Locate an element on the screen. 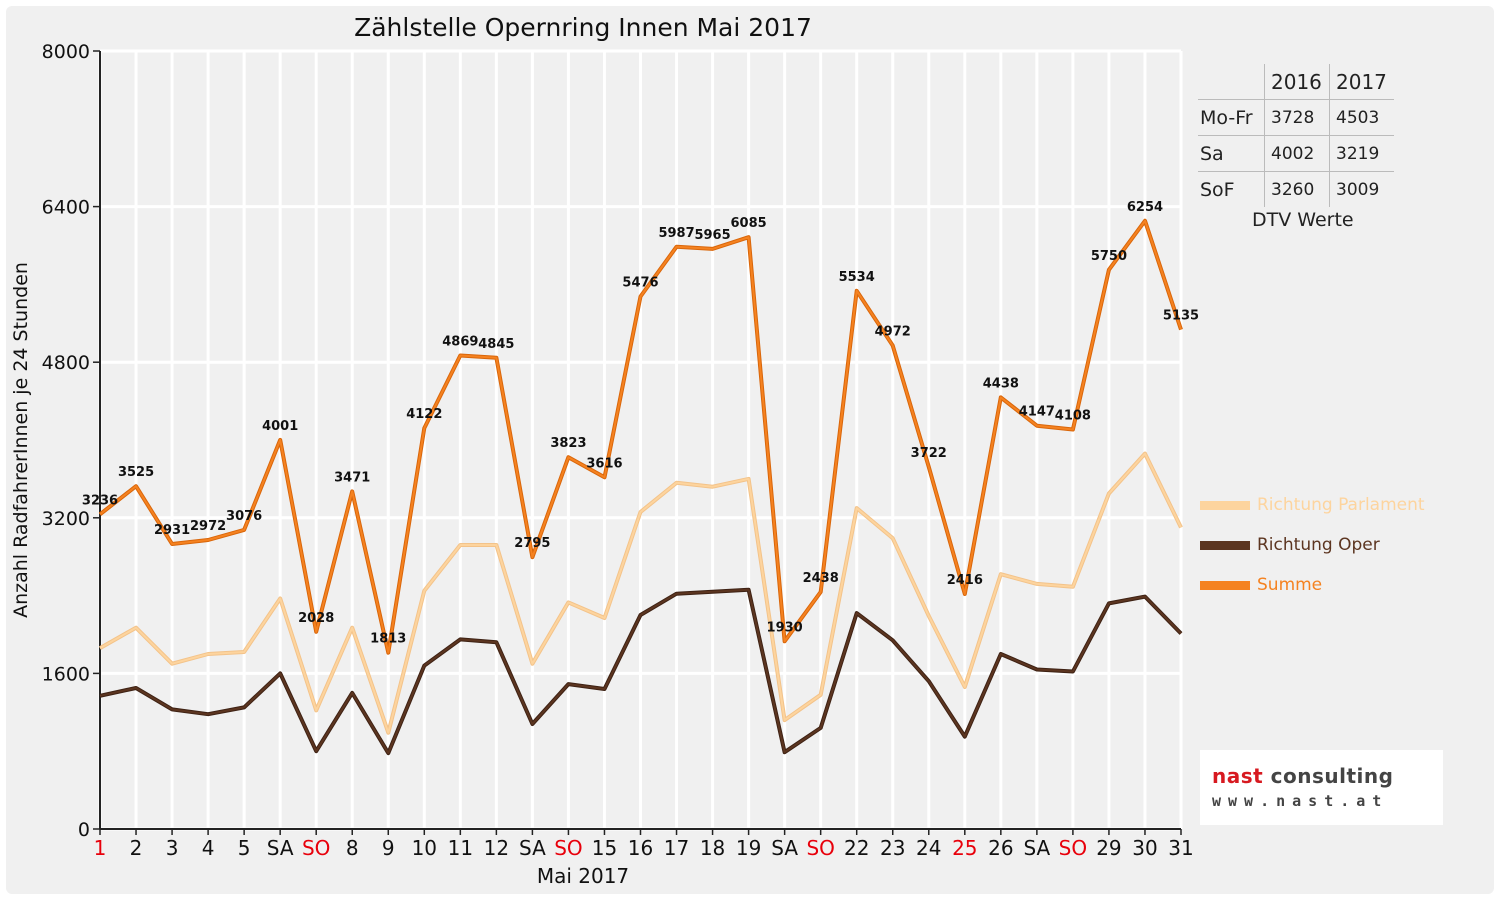 This screenshot has height=900, width=1500. dtv-cell: 3728 is located at coordinates (1297, 117).